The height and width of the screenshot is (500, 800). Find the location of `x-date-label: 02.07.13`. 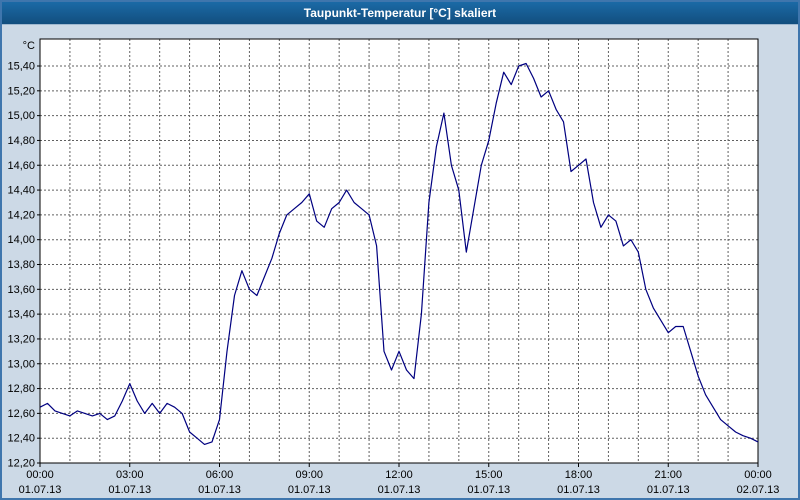

x-date-label: 02.07.13 is located at coordinates (758, 490).